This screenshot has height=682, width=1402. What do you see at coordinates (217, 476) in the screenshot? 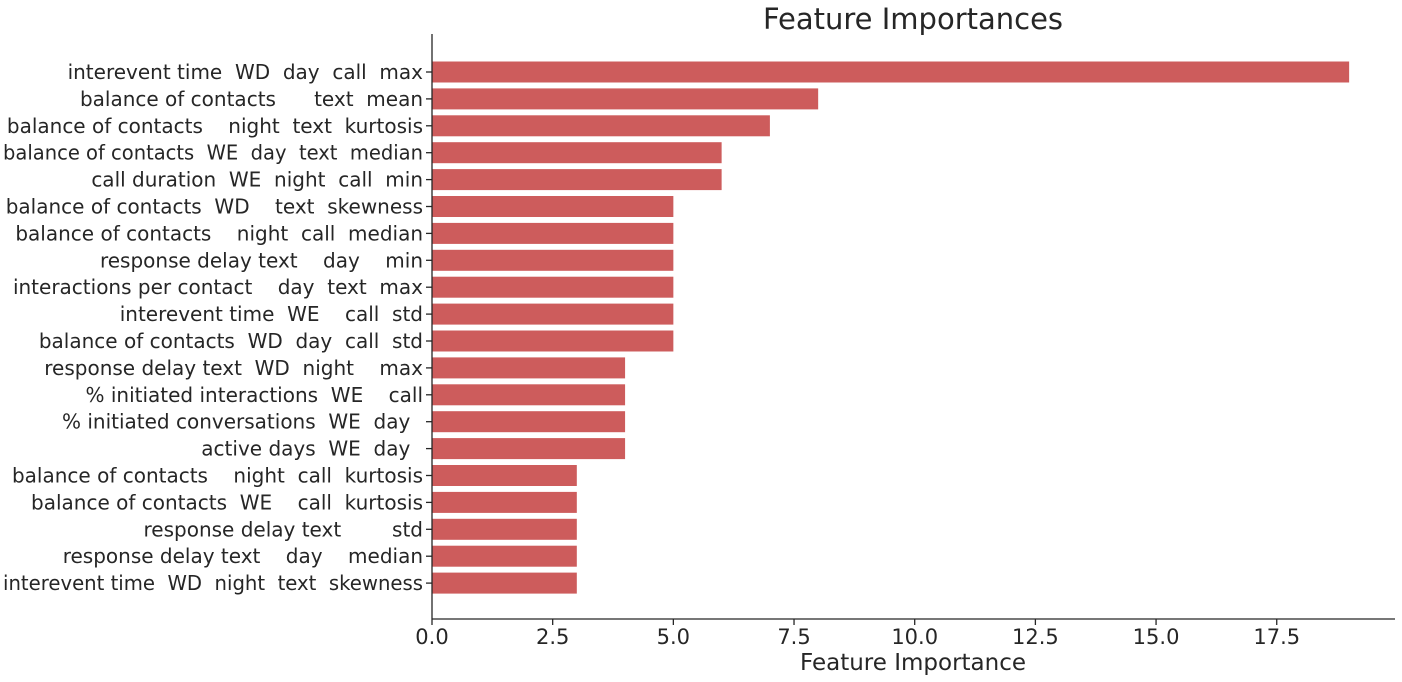
I see `category-label: balance of contacts night call kurtosis` at bounding box center [217, 476].